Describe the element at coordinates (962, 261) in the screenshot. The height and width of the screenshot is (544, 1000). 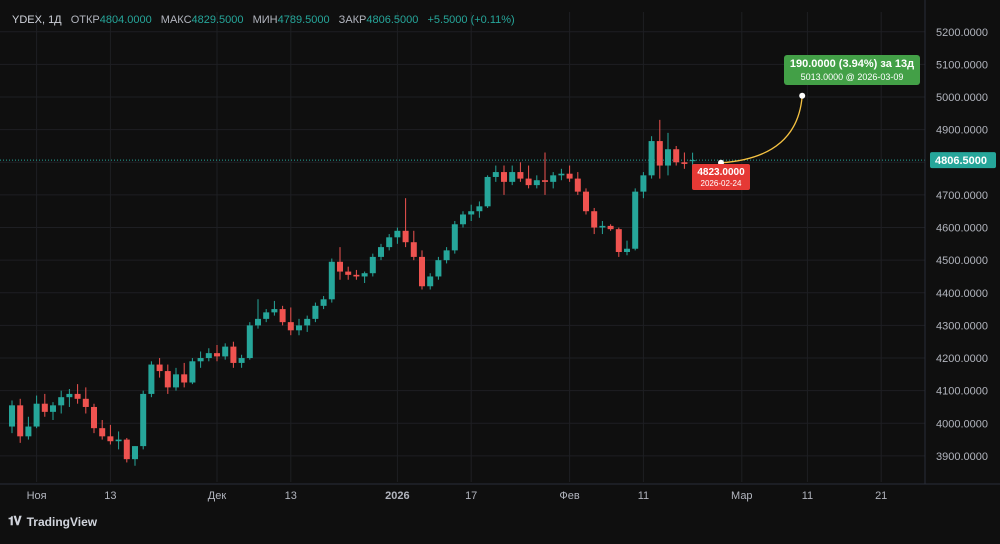
I see `price-tick-label: 4500.0000` at that location.